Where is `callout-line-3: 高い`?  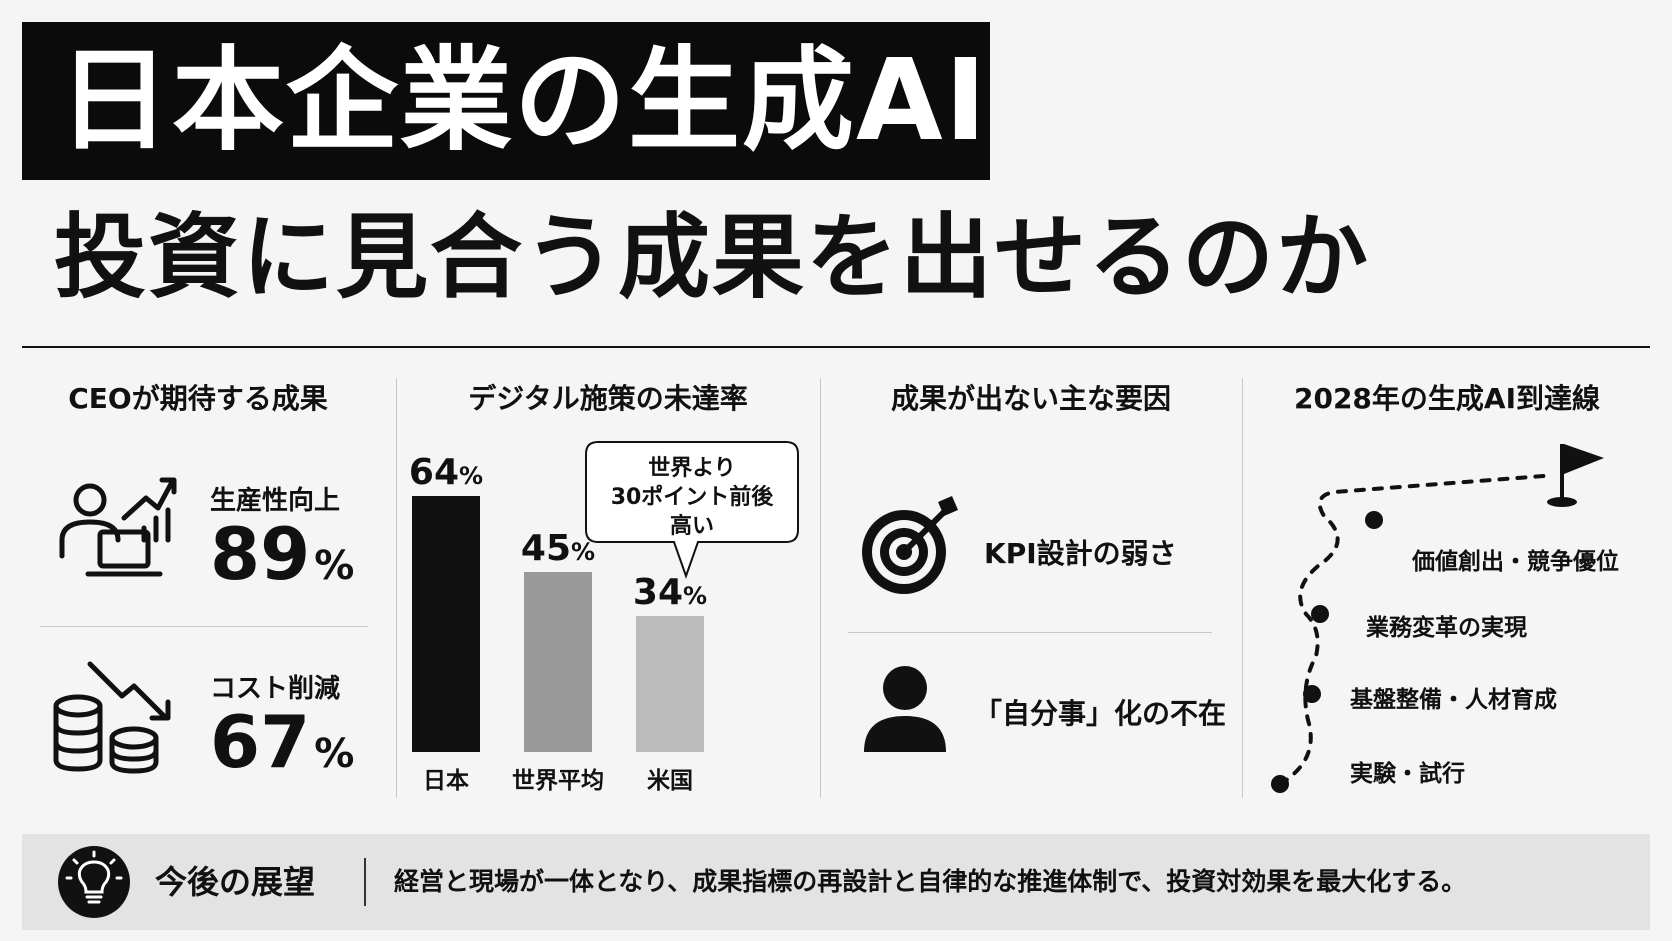
callout-line-3: 高い is located at coordinates (692, 526).